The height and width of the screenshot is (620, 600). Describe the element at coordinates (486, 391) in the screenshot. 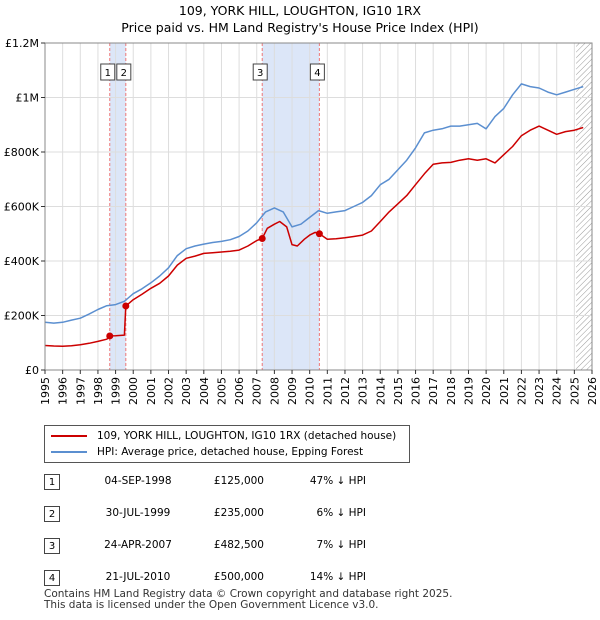

I see `x-tick-label: 2020` at that location.